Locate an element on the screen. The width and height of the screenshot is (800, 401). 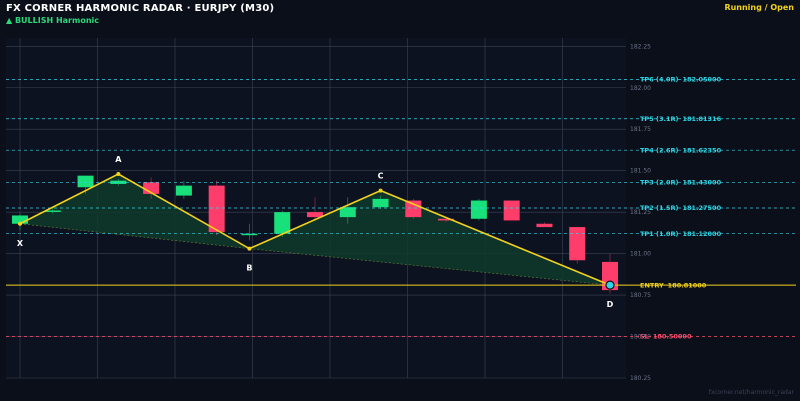
level-label-target: TP3 (2.0R) 181.43000 is located at coordinates (681, 182).